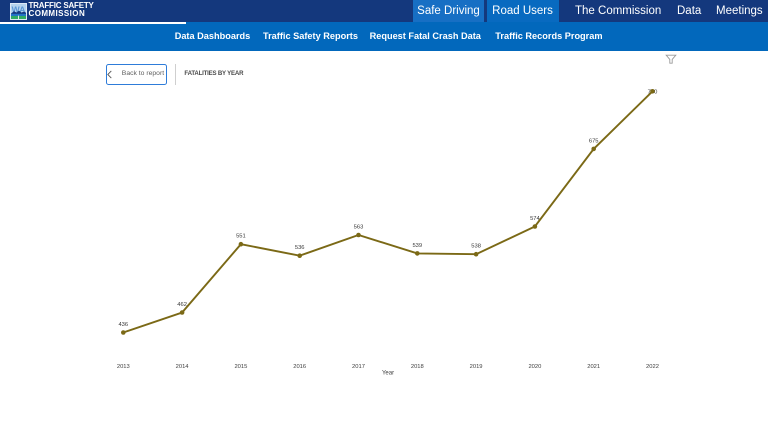 The height and width of the screenshot is (422, 768). What do you see at coordinates (593, 367) in the screenshot?
I see `svg-text: 2021` at bounding box center [593, 367].